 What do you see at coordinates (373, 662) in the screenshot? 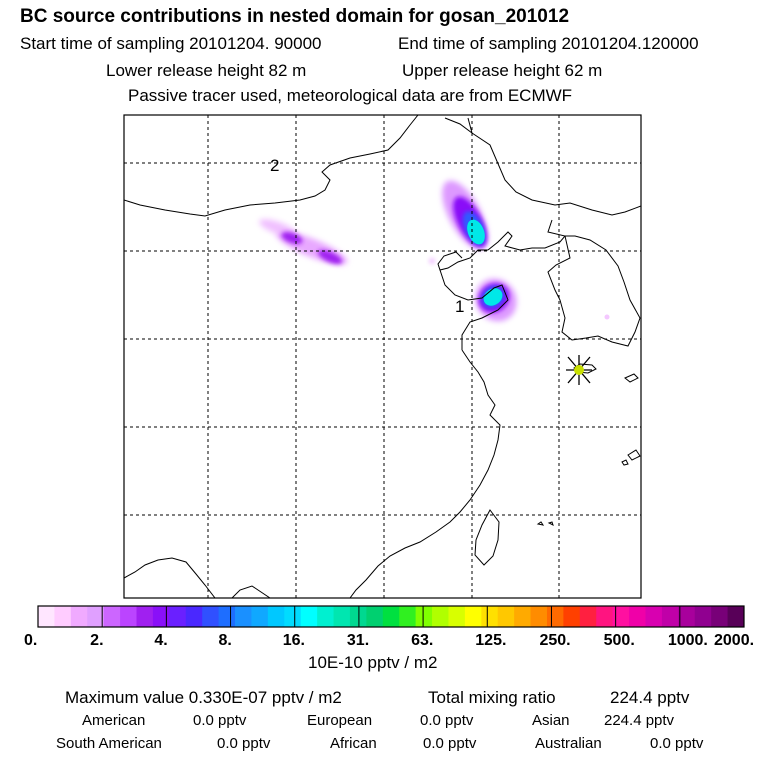
I see `colorbar-unit-label: 10E-10 pptv / m2` at bounding box center [373, 662].